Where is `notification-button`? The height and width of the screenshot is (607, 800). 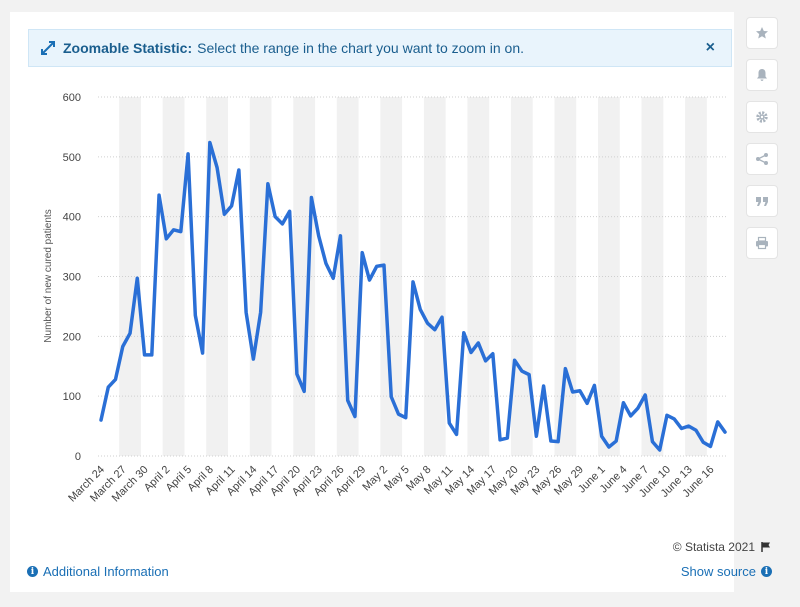 notification-button is located at coordinates (762, 75).